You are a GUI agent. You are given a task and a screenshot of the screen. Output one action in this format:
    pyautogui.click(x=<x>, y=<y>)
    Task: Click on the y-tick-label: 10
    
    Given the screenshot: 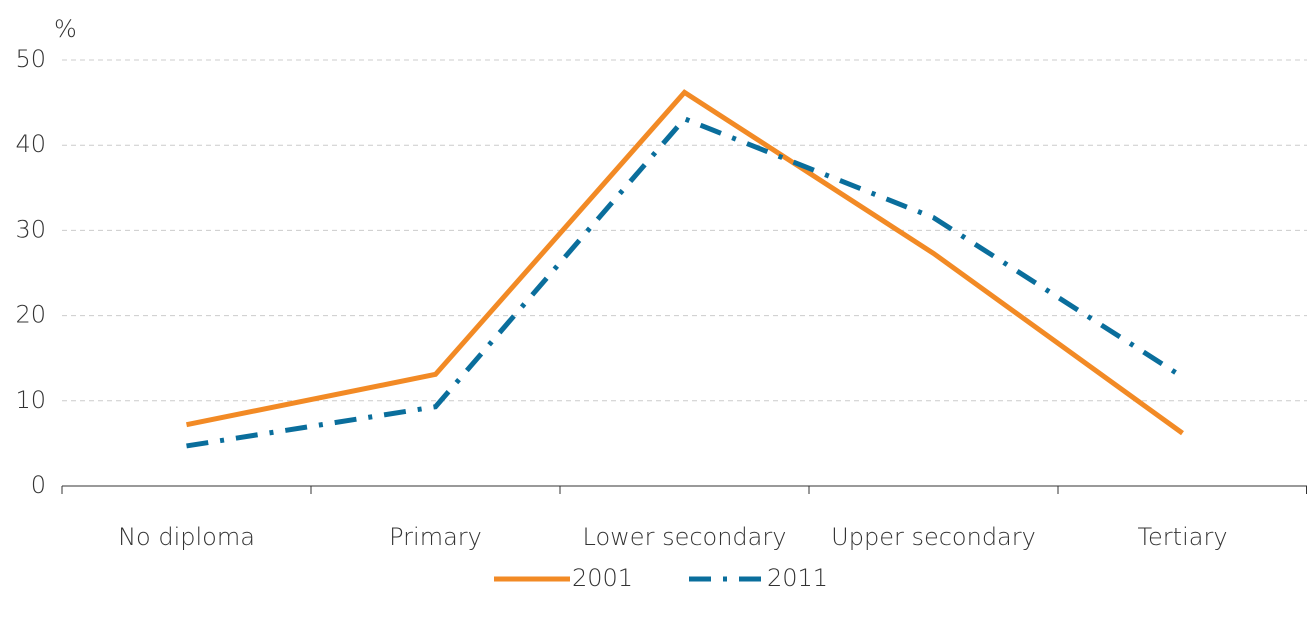 What is the action you would take?
    pyautogui.click(x=30, y=400)
    